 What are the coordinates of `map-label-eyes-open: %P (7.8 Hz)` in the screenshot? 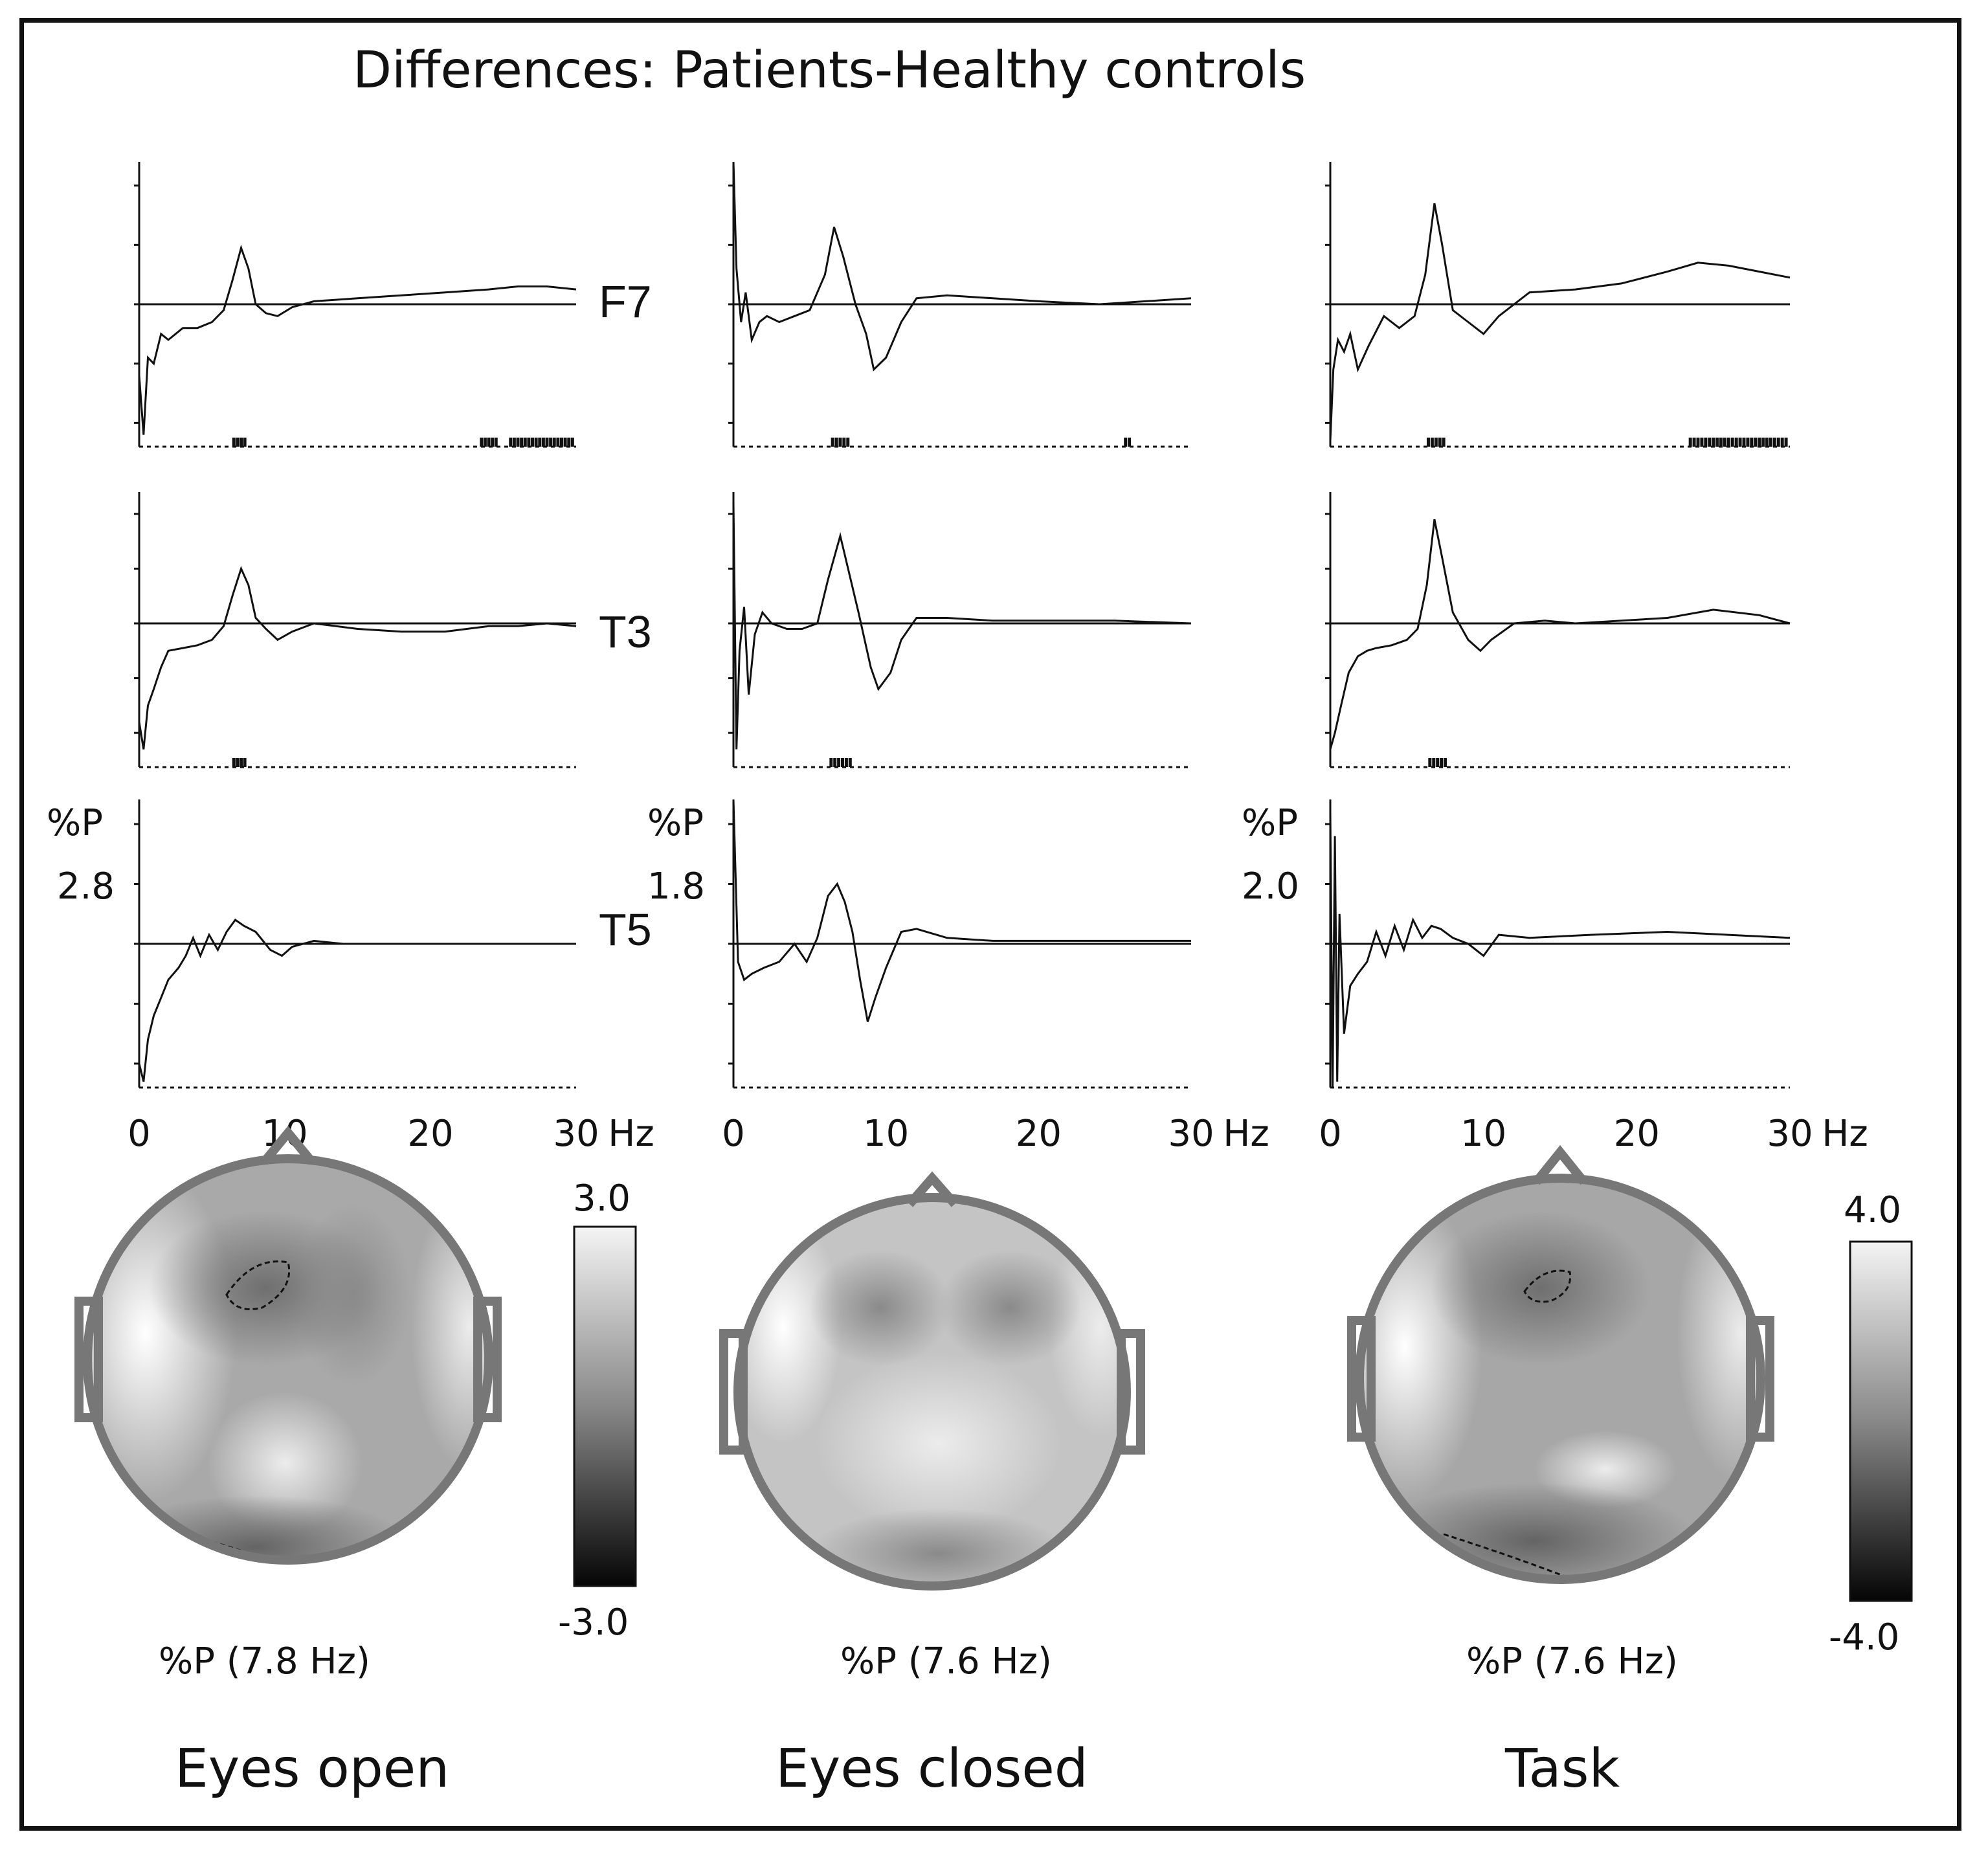 It's located at (264, 1661).